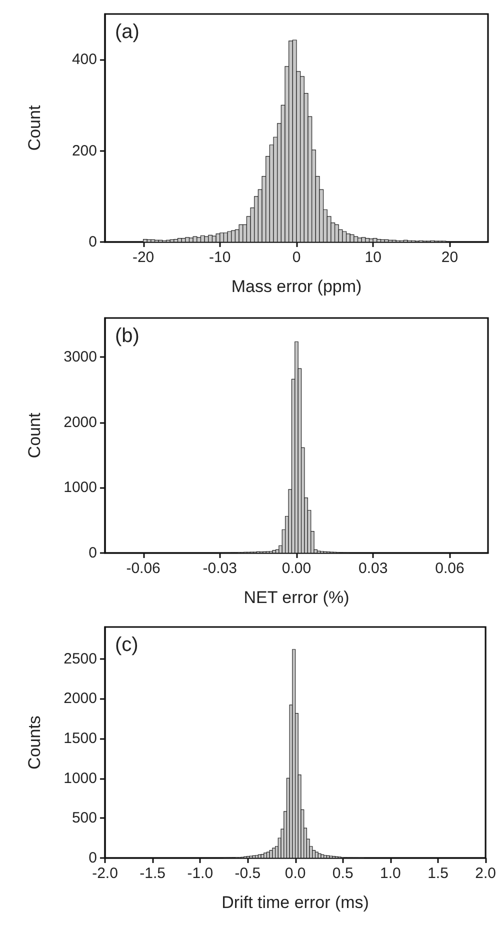 The height and width of the screenshot is (926, 499). I want to click on x-tick-label: 0.5, so click(343, 873).